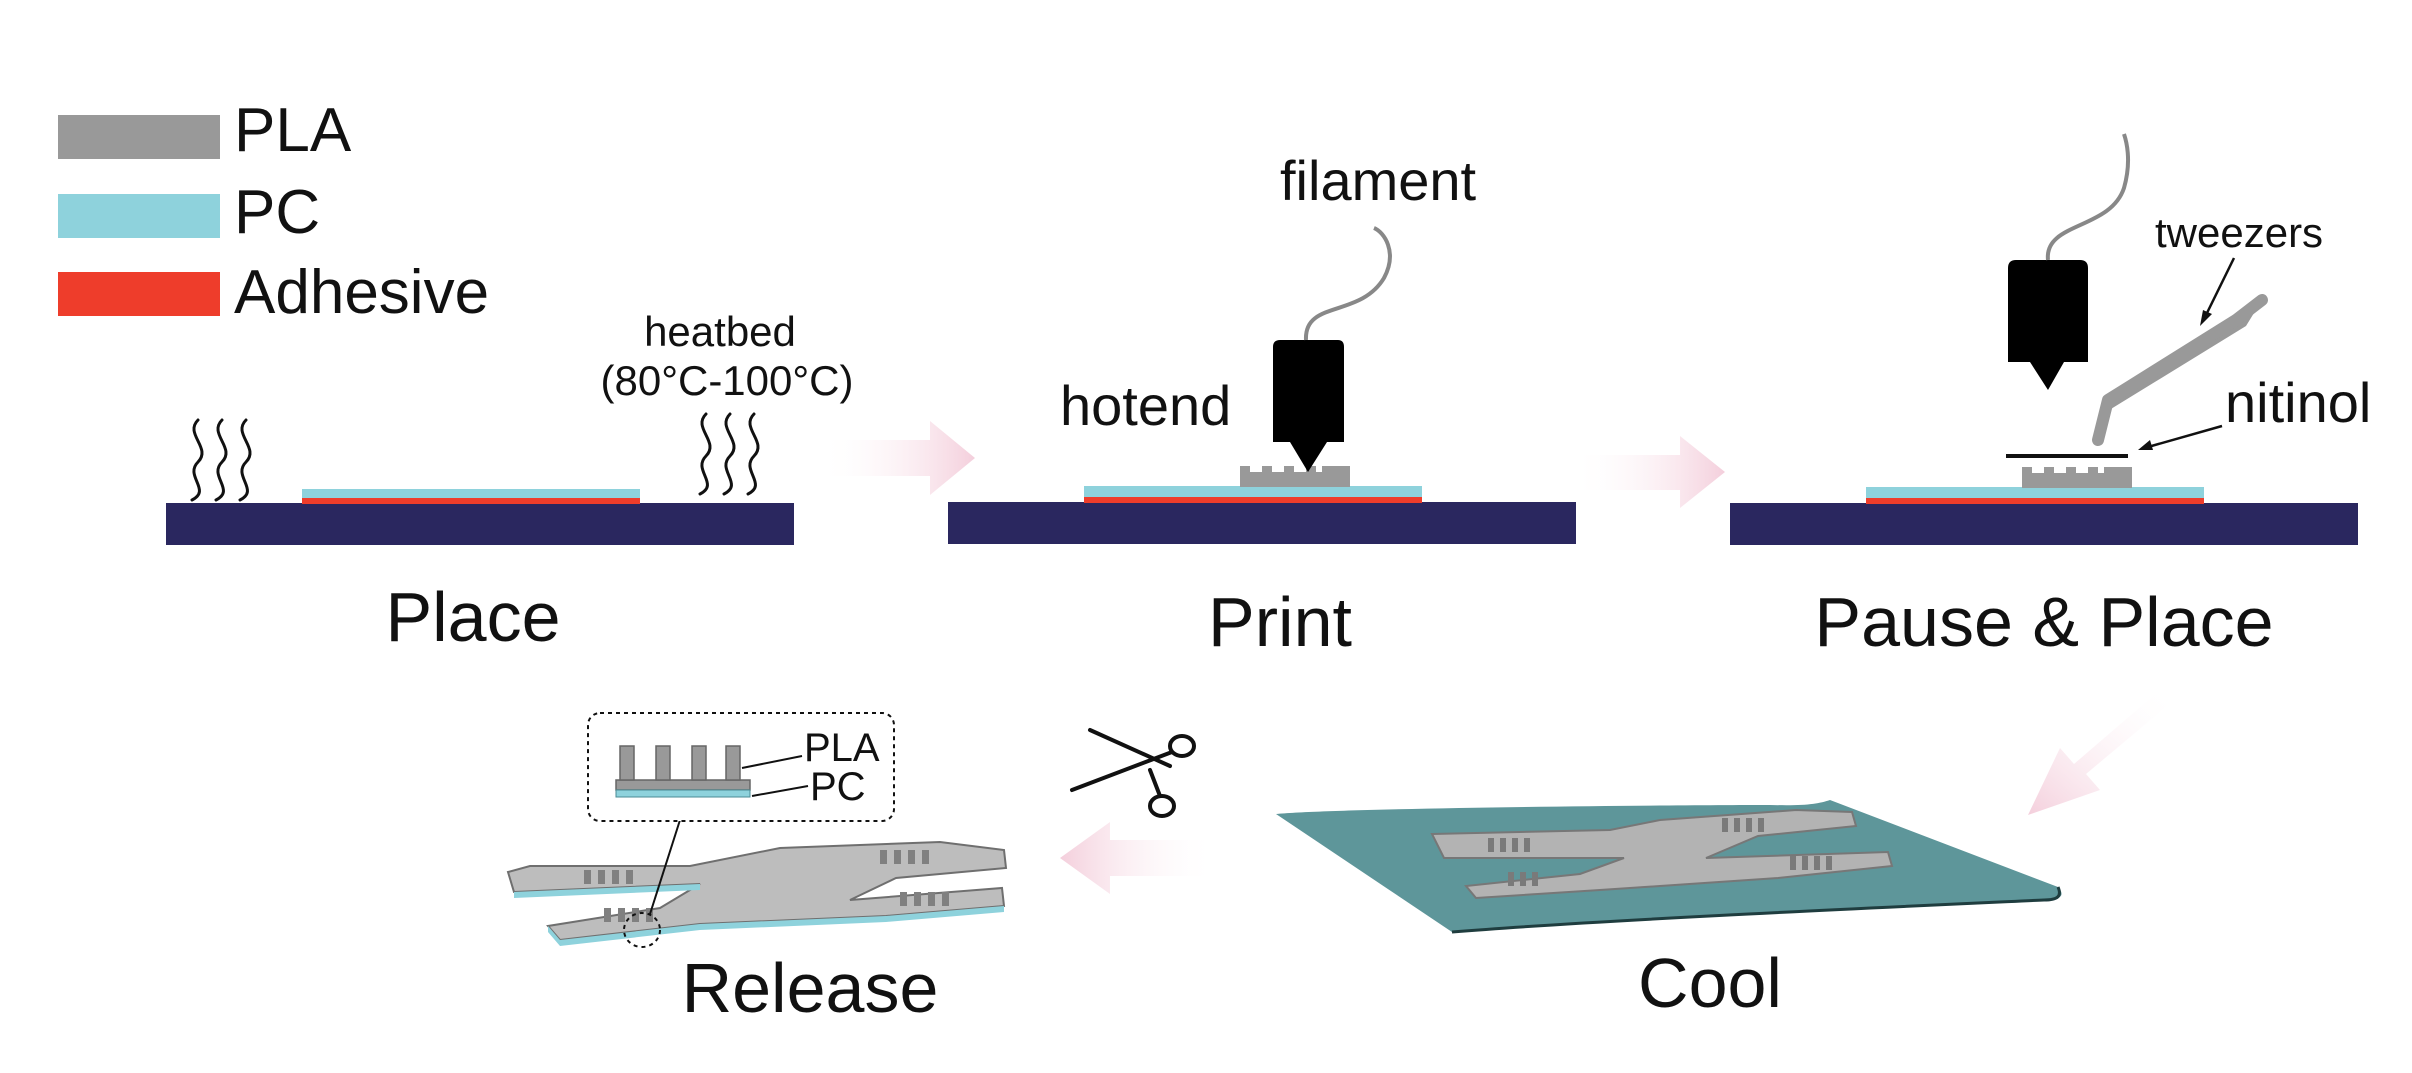  Describe the element at coordinates (683, 768) in the screenshot. I see `inset-pla-profile` at that location.